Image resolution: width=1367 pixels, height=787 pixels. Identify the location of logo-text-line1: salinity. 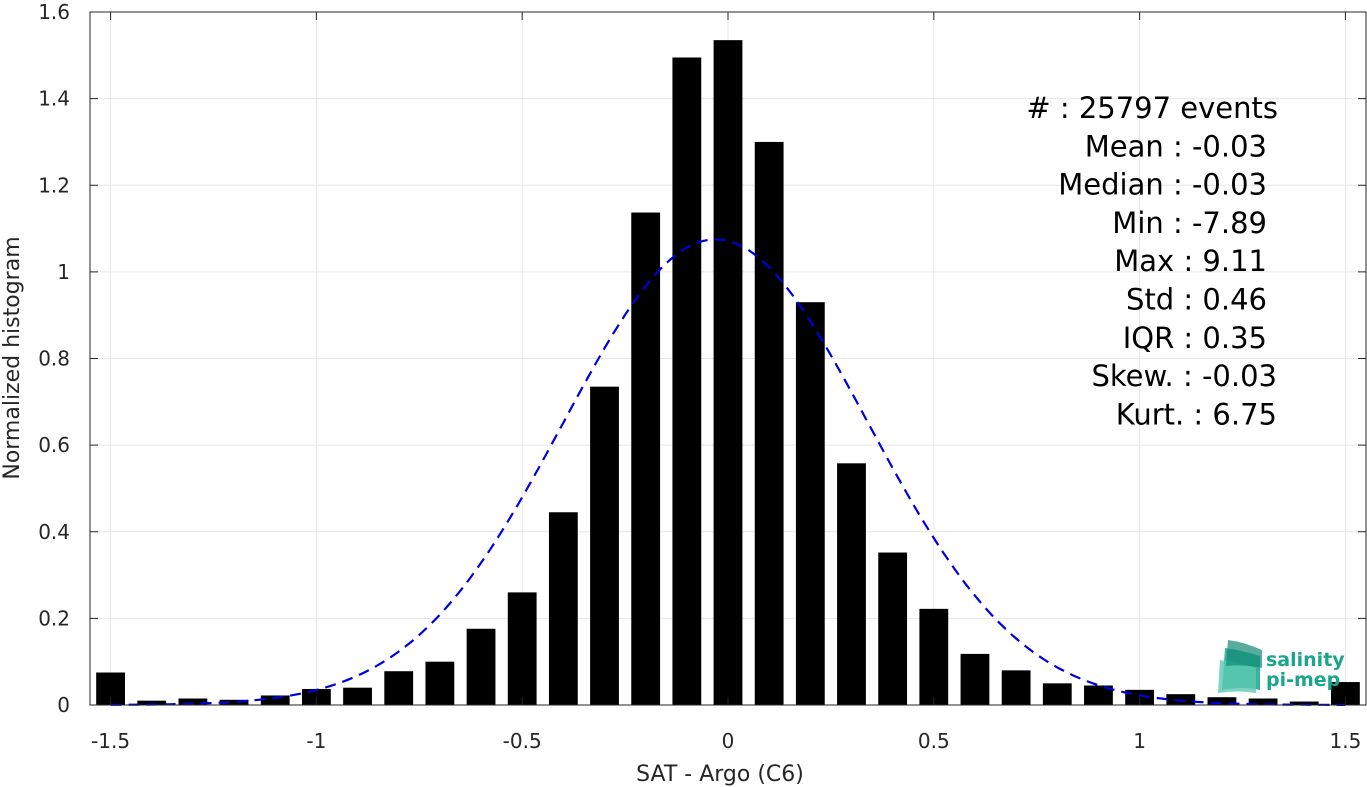
(1305, 660).